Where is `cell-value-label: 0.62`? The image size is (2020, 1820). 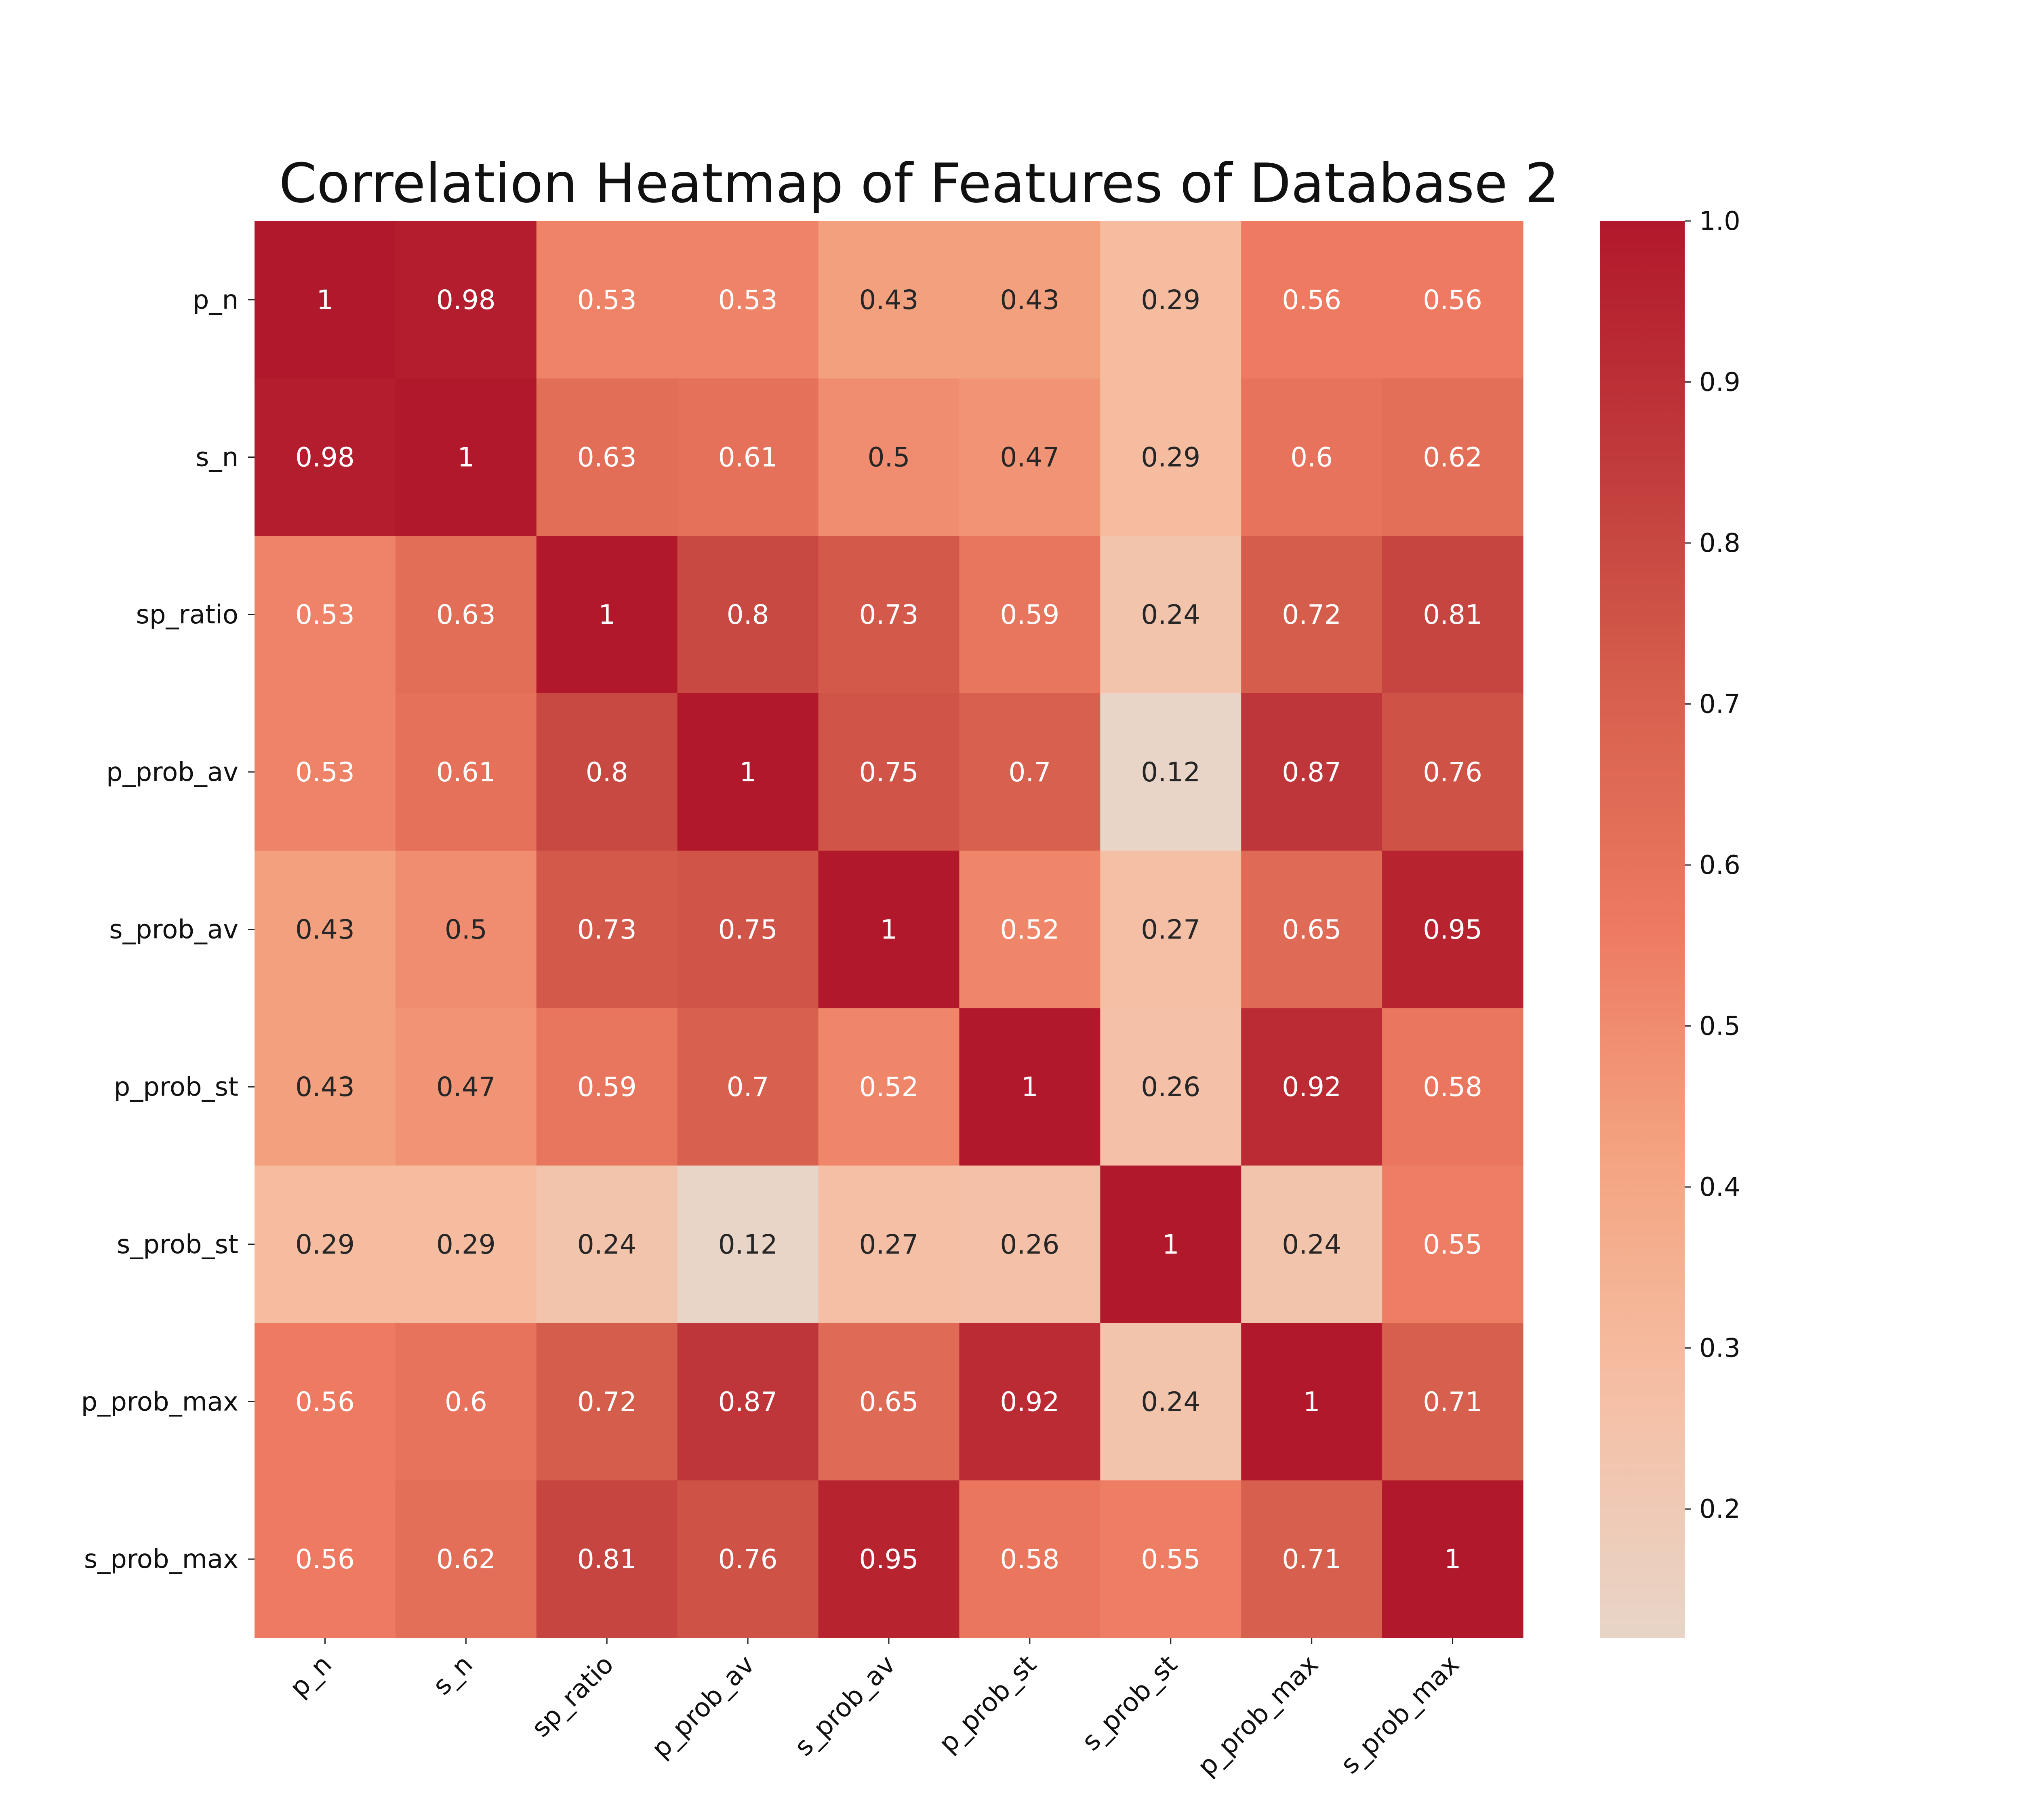
cell-value-label: 0.62 is located at coordinates (466, 1559).